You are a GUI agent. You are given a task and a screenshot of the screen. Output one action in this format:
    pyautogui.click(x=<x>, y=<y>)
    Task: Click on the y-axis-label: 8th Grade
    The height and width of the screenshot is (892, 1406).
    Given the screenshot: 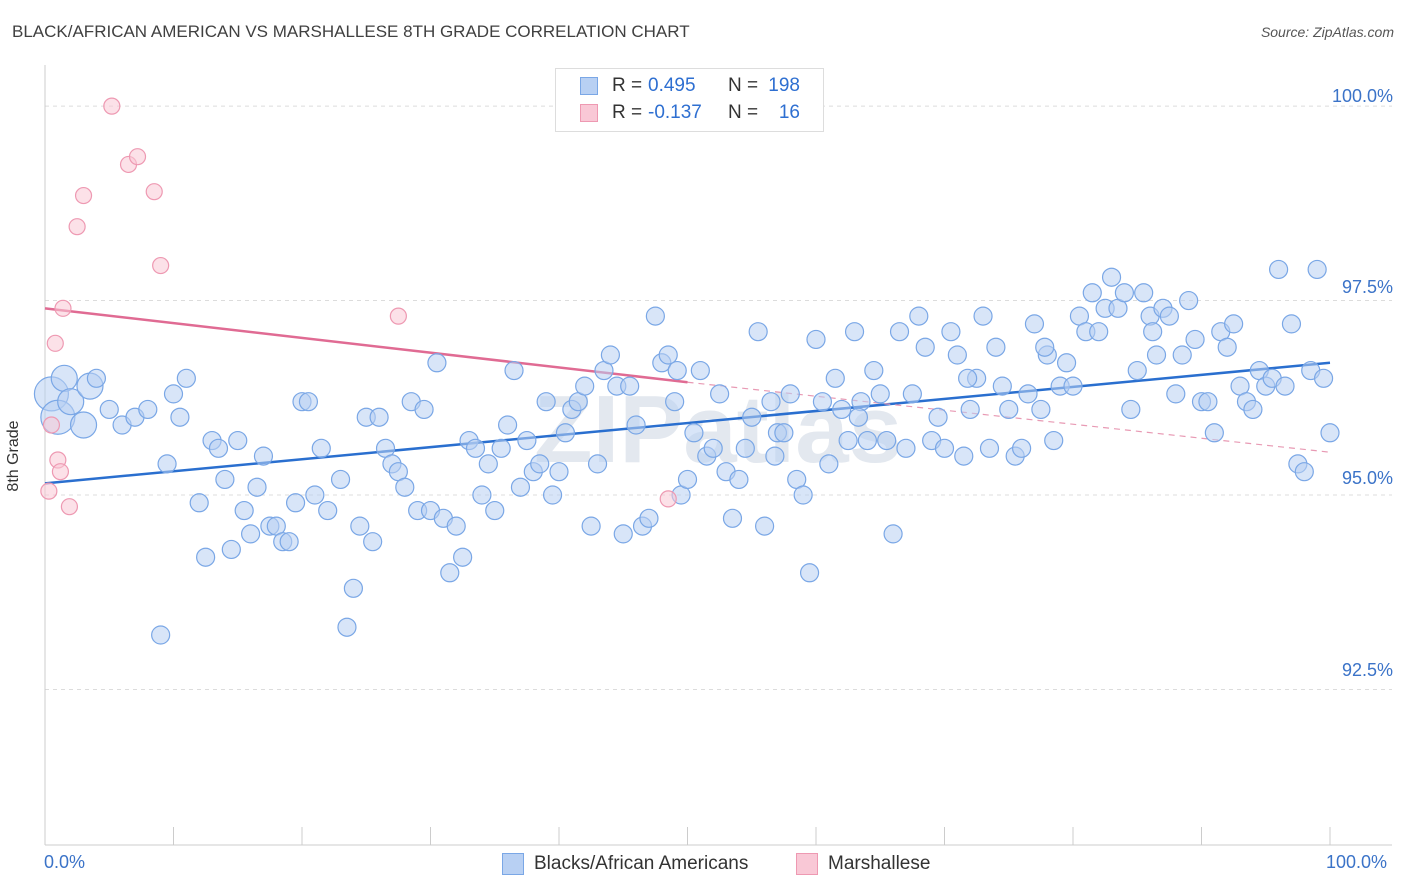 What is the action you would take?
    pyautogui.click(x=13, y=456)
    